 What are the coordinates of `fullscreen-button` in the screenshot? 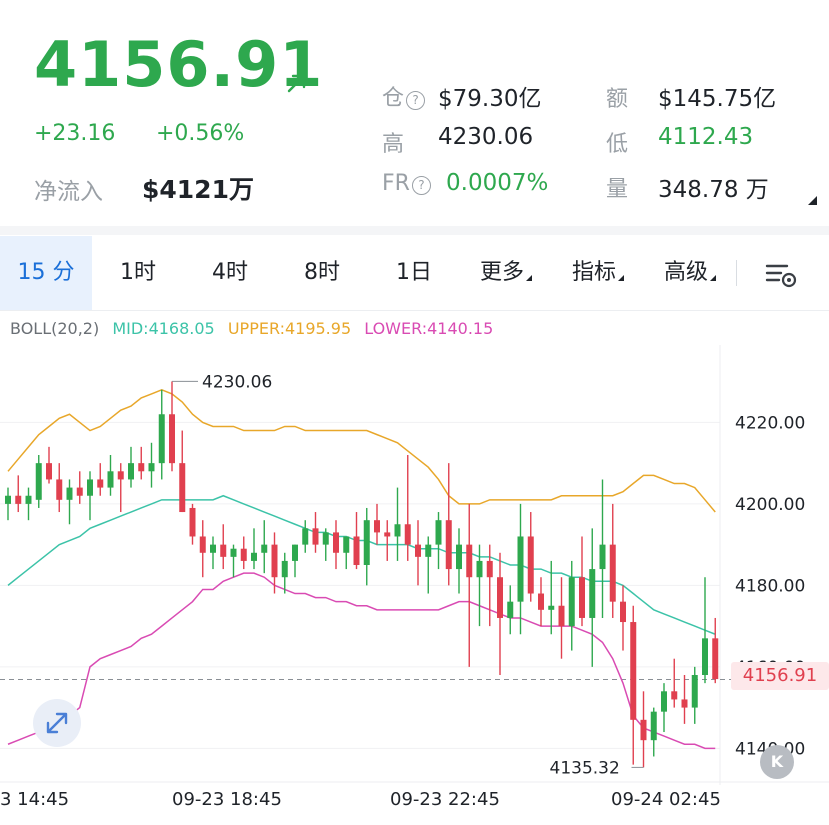 It's located at (57, 723).